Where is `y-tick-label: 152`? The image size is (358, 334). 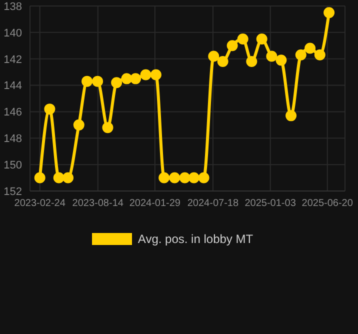 y-tick-label: 152 is located at coordinates (13, 192).